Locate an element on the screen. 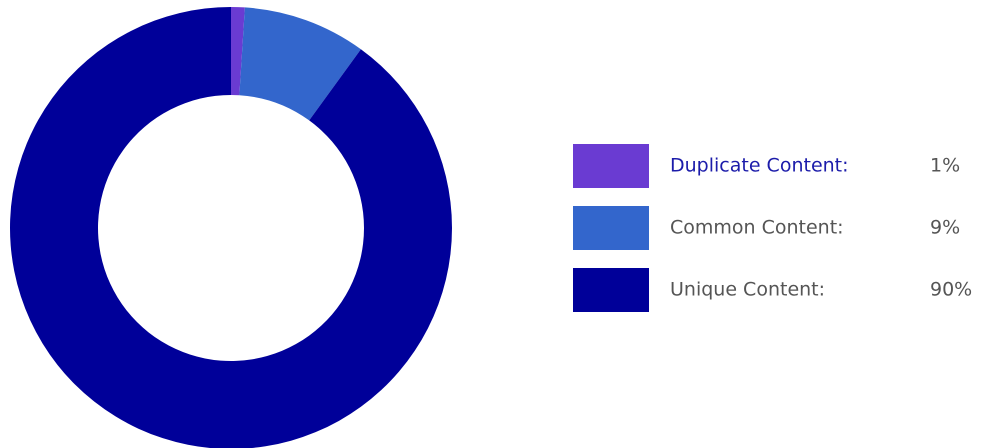 This screenshot has width=987, height=448. legend-value: 90% is located at coordinates (951, 290).